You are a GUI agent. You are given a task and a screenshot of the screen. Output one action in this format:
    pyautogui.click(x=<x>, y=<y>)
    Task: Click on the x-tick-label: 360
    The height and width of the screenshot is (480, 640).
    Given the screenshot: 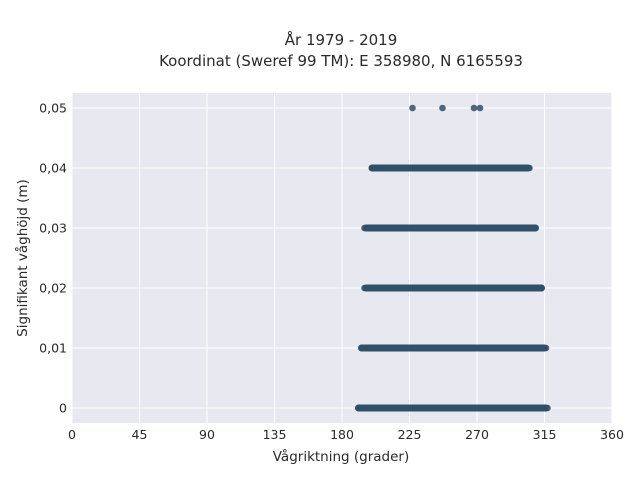 What is the action you would take?
    pyautogui.click(x=612, y=434)
    